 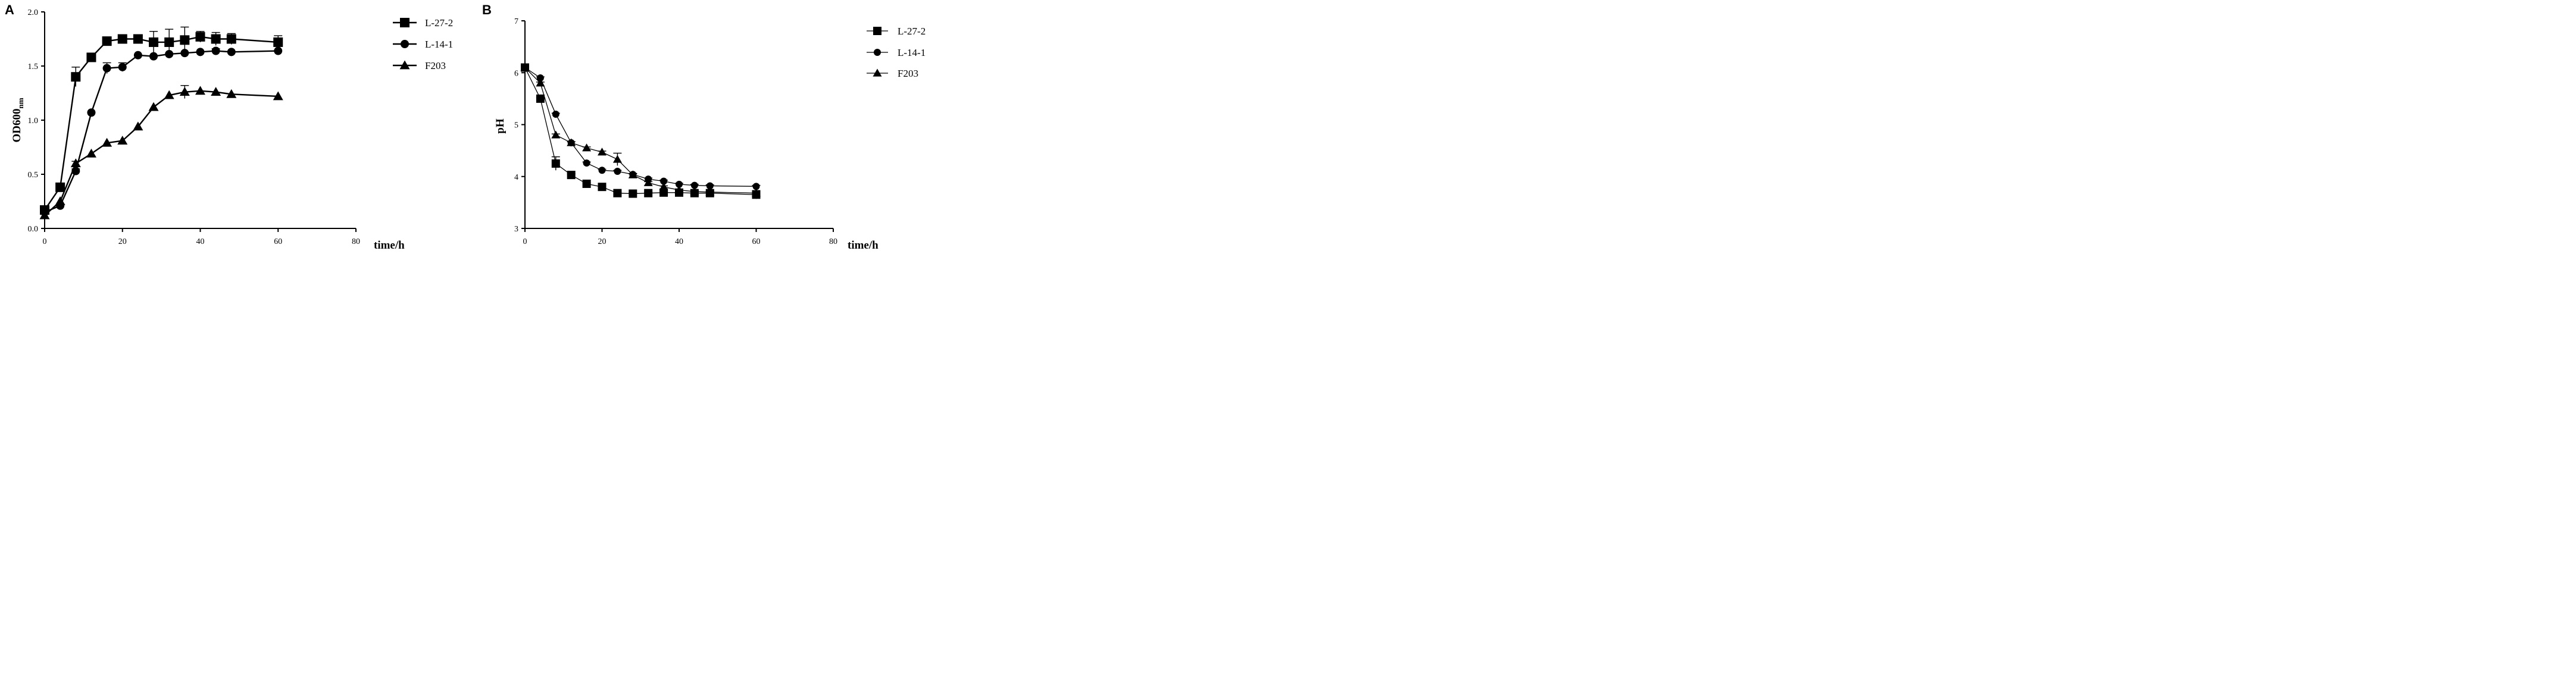 What do you see at coordinates (525, 241) in the screenshot?
I see `x-tick-label: 0` at bounding box center [525, 241].